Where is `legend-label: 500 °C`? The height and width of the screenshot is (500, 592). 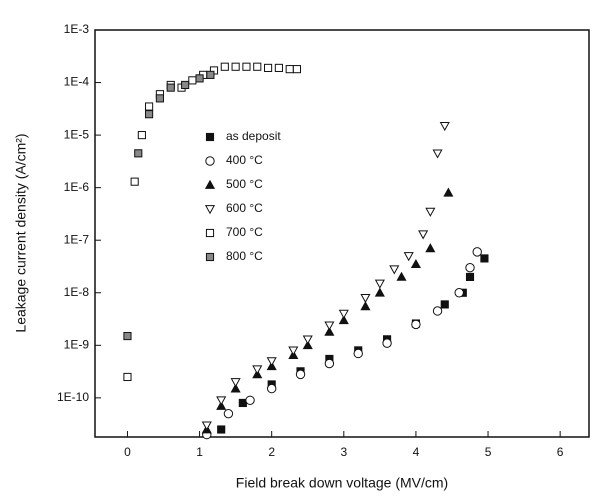
legend-label: 500 °C is located at coordinates (244, 184).